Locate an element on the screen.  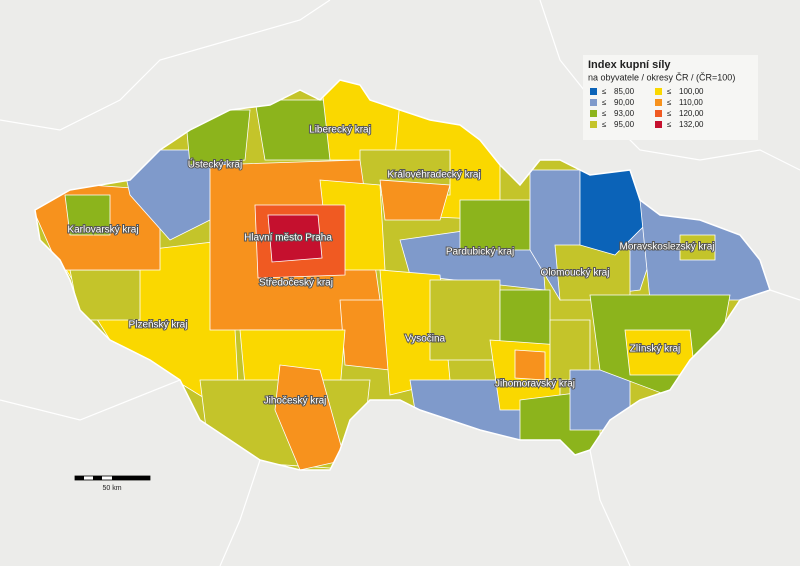
legend-box is located at coordinates (670, 97).